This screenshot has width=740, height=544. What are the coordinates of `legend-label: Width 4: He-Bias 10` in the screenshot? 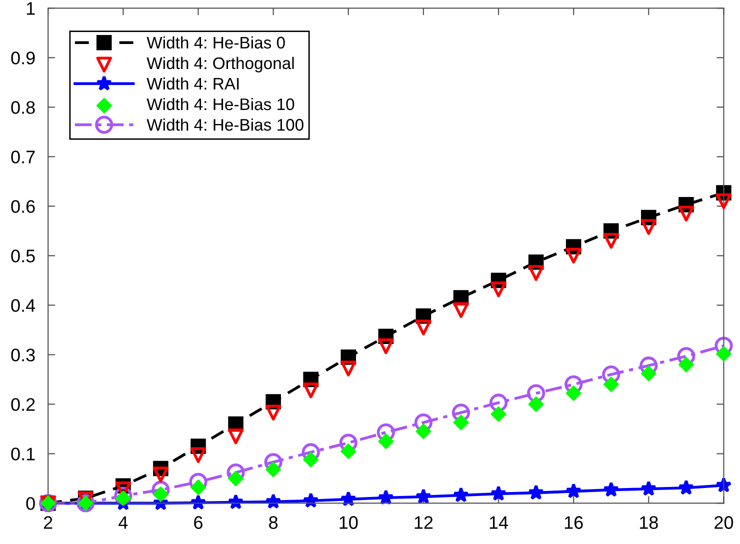 It's located at (220, 104).